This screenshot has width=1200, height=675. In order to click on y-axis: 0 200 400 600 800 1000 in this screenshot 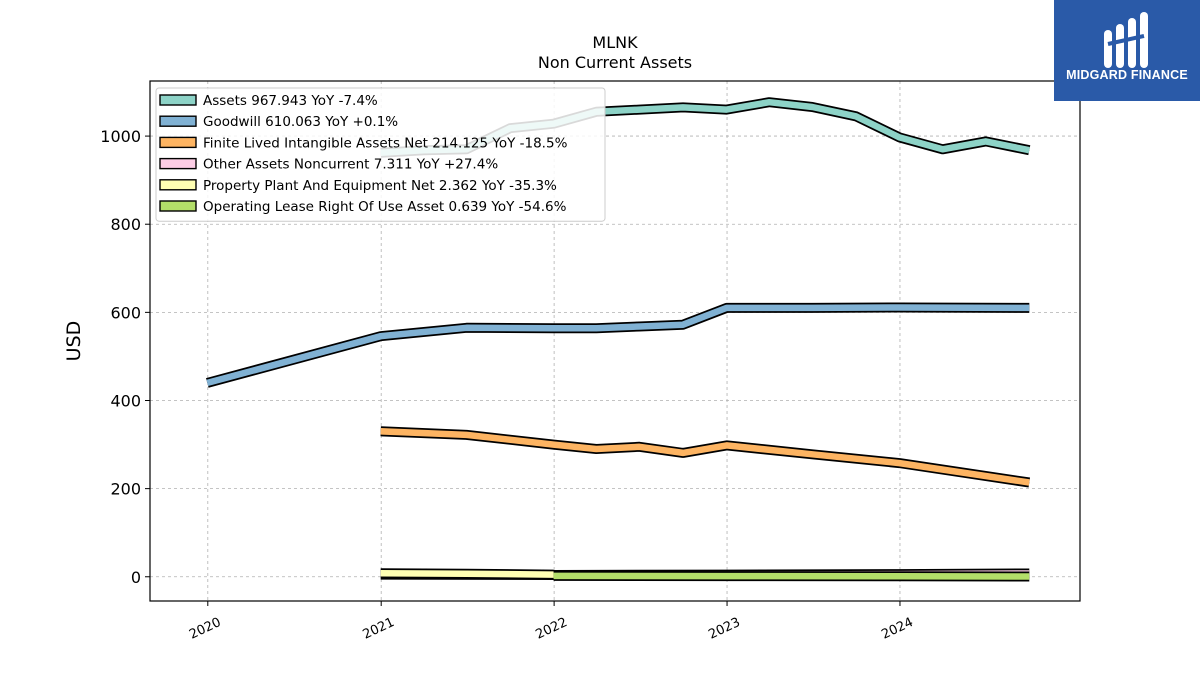, I will do `click(125, 357)`.